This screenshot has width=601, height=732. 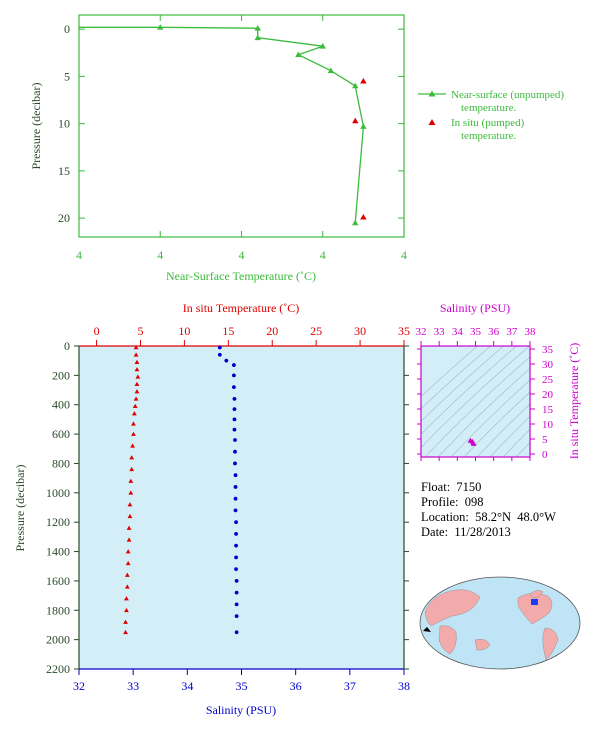 What do you see at coordinates (509, 101) in the screenshot?
I see `legend-label-near-surface: Near-surface (unpumped) temperature.` at bounding box center [509, 101].